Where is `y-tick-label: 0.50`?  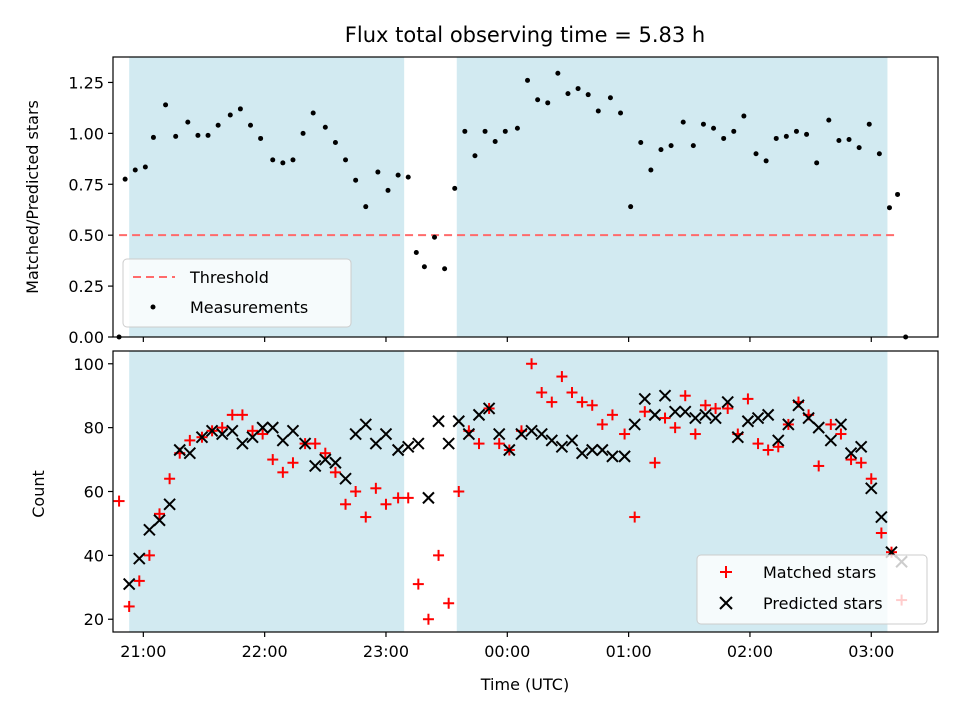 y-tick-label: 0.50 is located at coordinates (86, 235).